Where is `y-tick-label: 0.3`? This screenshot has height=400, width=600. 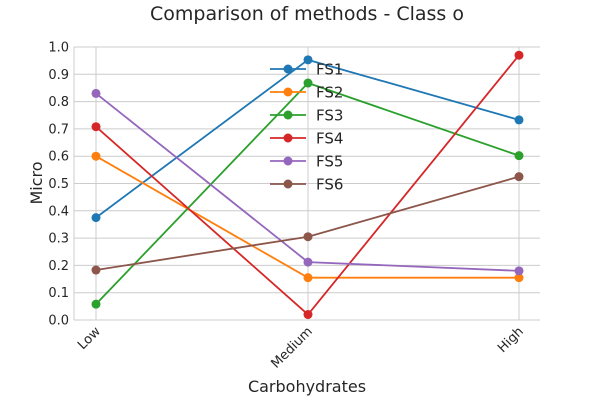
y-tick-label: 0.3 is located at coordinates (58, 239).